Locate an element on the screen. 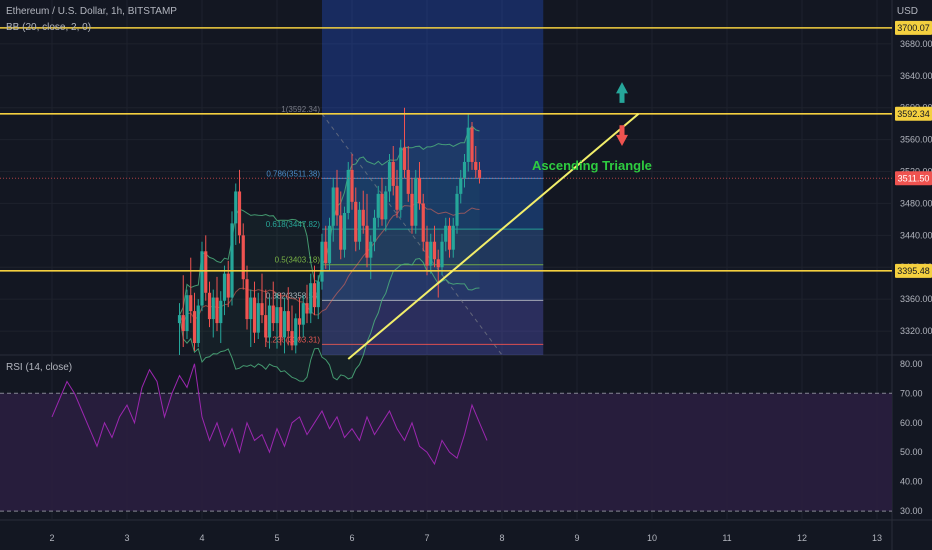 Image resolution: width=932 pixels, height=550 pixels. trend-line is located at coordinates (493, 236).